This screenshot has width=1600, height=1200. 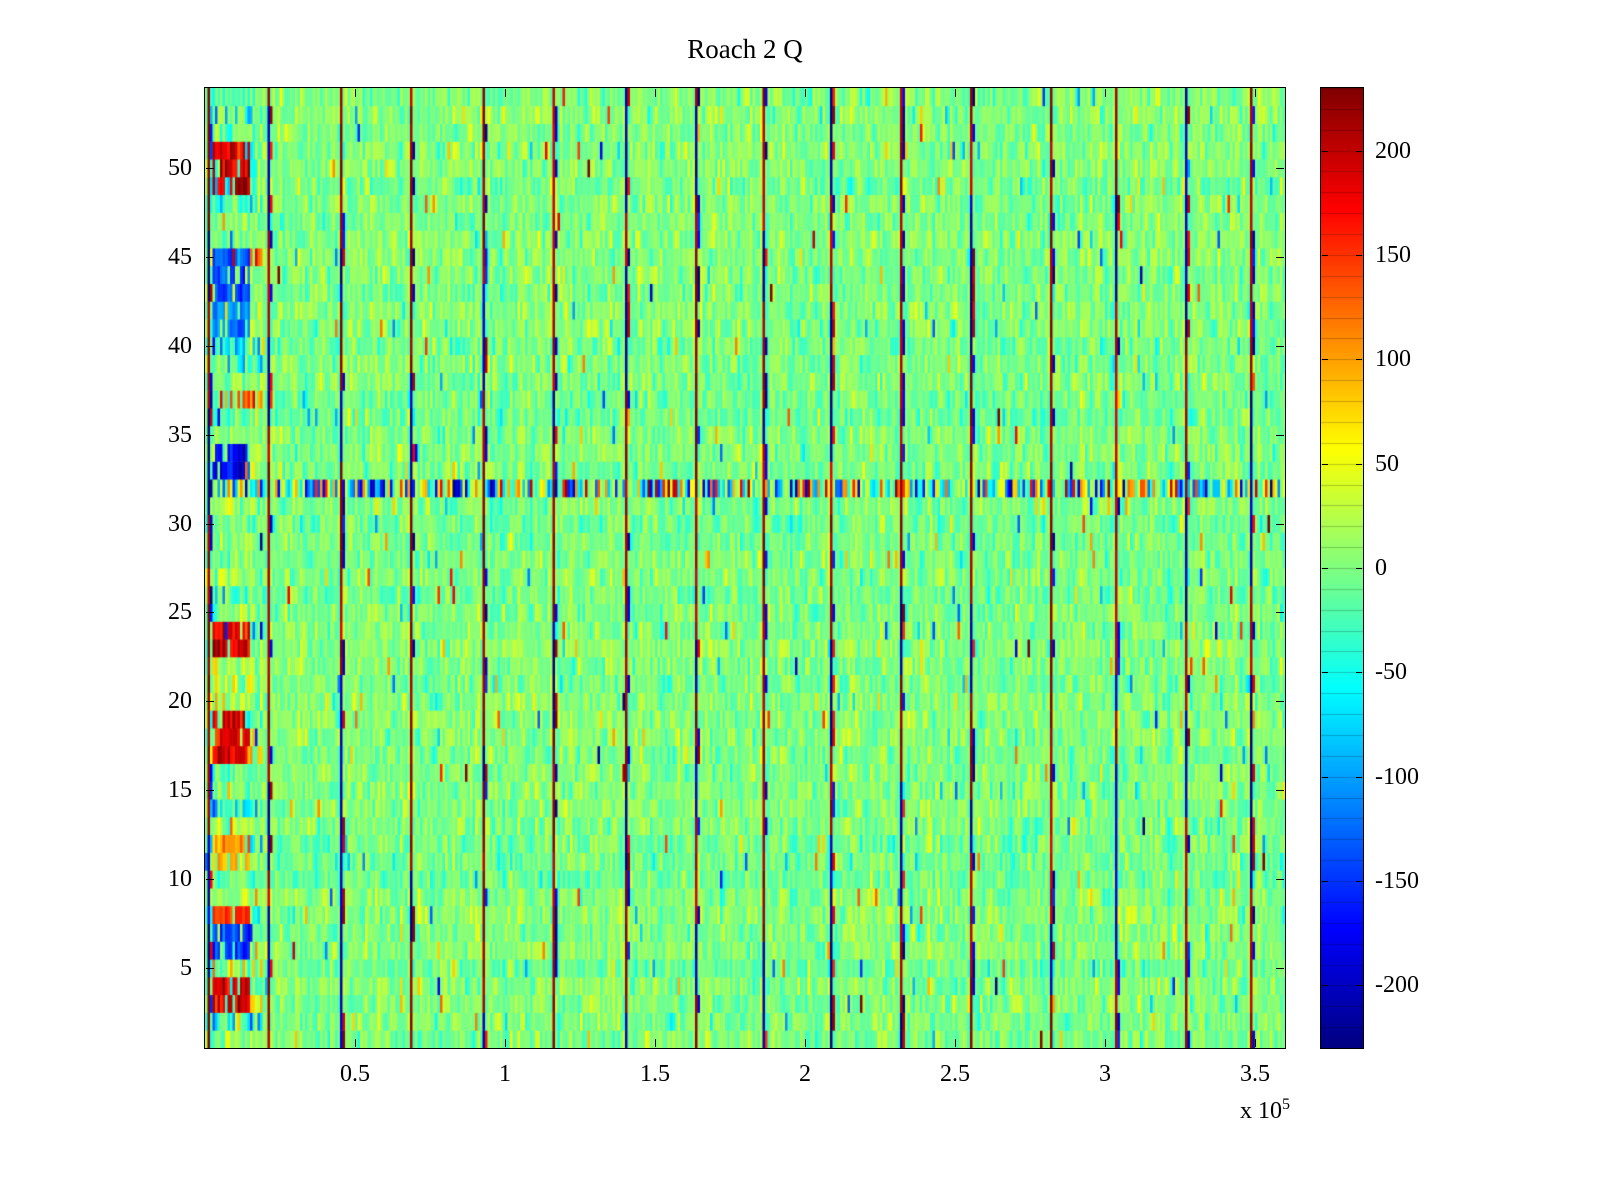 What do you see at coordinates (955, 1074) in the screenshot?
I see `x-tick-label: 2.5` at bounding box center [955, 1074].